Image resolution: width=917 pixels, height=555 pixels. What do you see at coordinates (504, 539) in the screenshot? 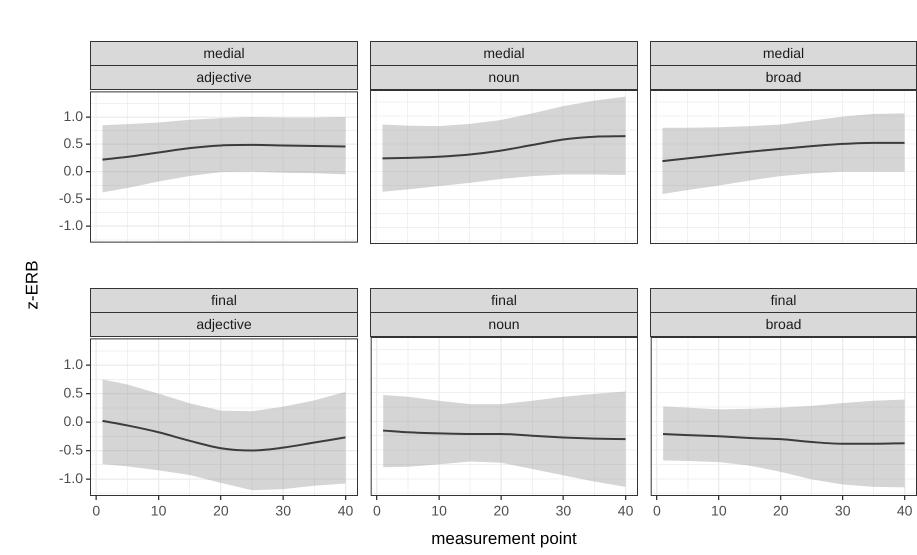
I see `x-axis-title: measurement point` at bounding box center [504, 539].